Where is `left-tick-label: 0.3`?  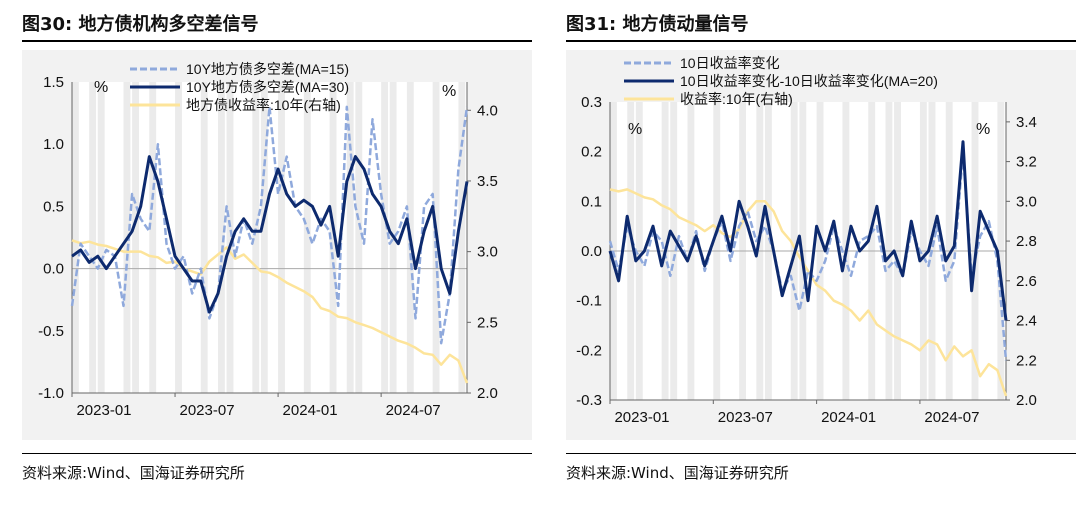
left-tick-label: 0.3 is located at coordinates (591, 102).